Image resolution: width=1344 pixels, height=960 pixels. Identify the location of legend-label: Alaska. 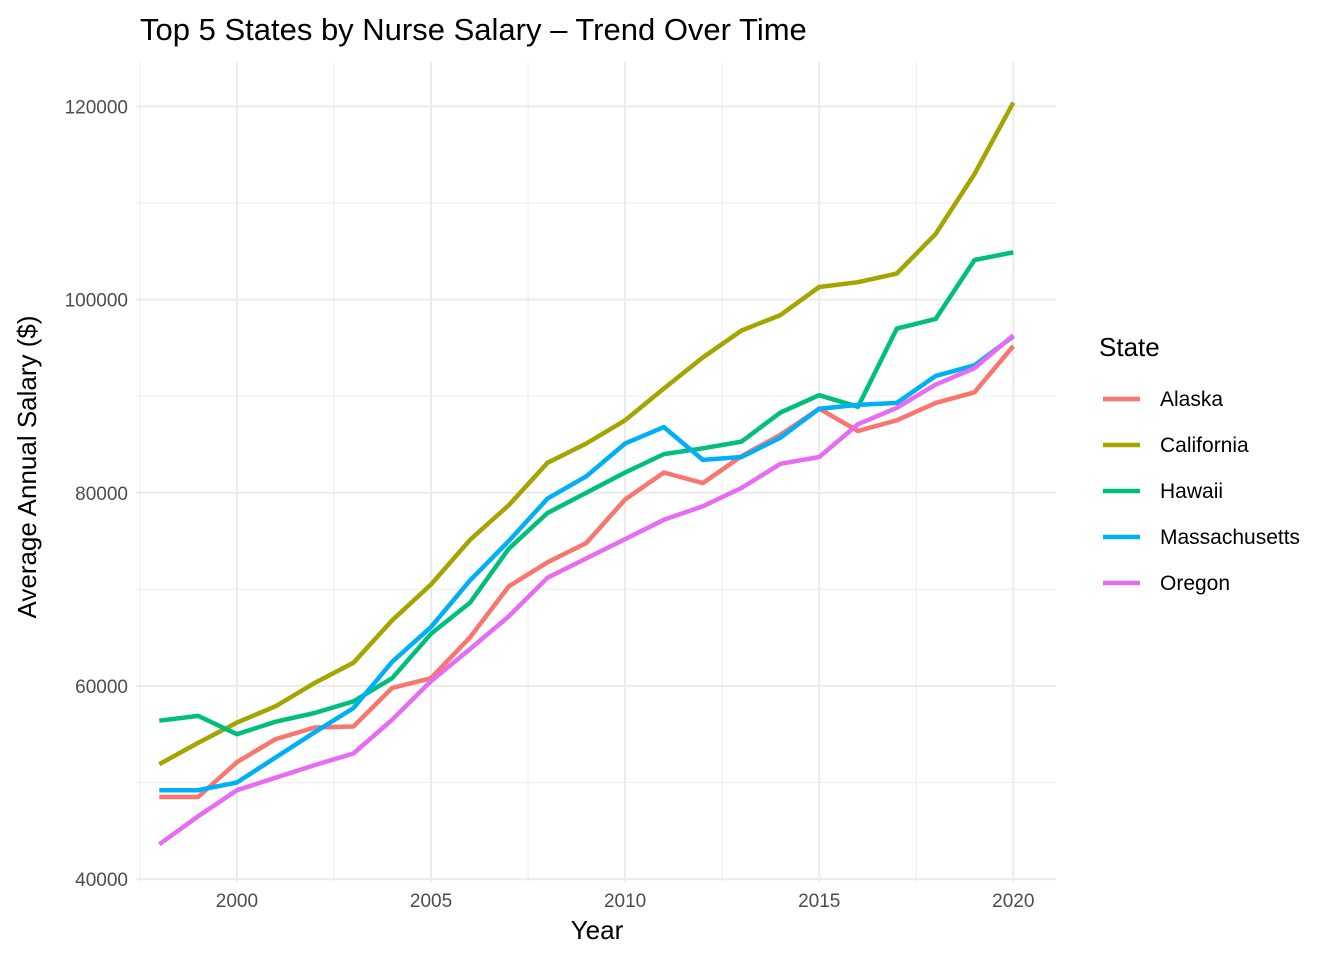
(1191, 399).